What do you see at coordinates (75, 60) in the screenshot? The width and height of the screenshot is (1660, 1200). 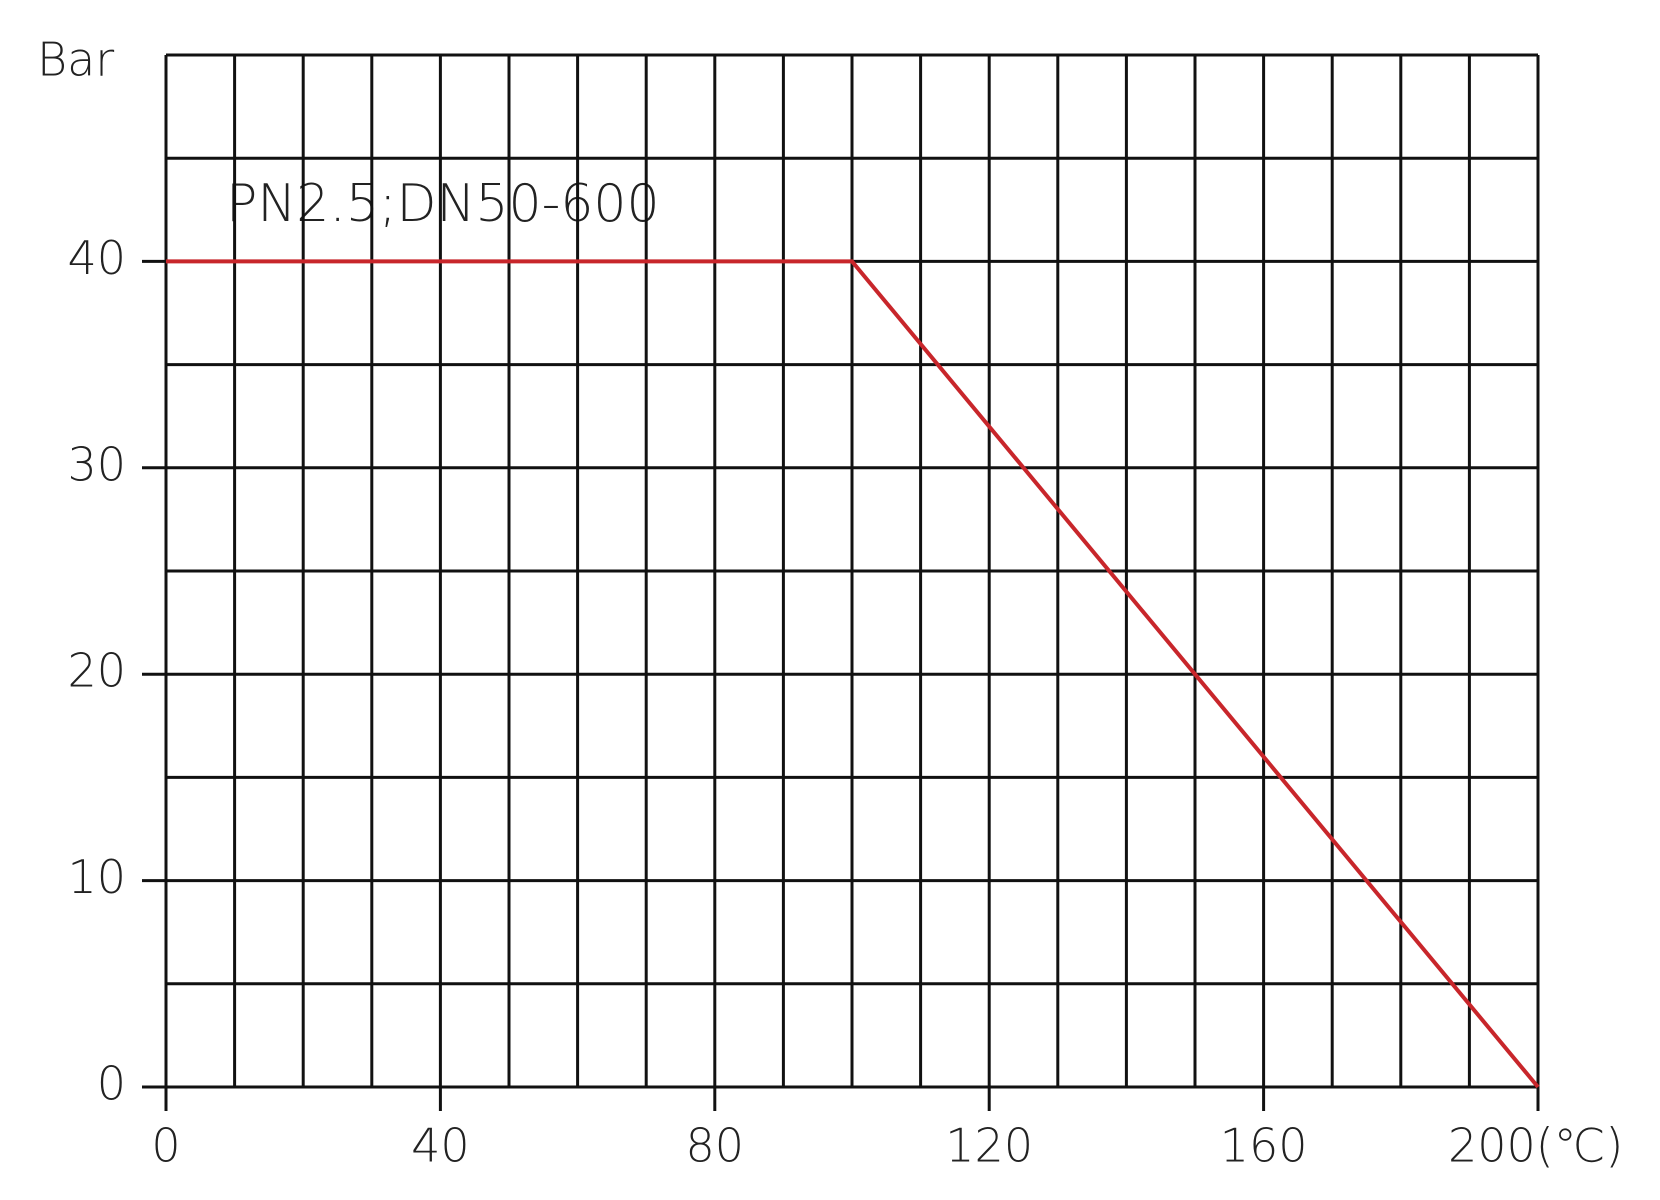 I see `y-axis-label: Bar` at bounding box center [75, 60].